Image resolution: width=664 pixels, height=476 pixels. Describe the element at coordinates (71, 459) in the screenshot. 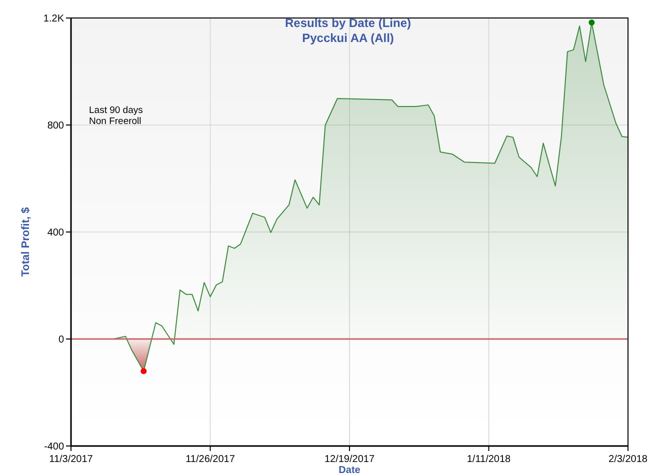

I see `x-tick-label: 11/3/2017` at that location.